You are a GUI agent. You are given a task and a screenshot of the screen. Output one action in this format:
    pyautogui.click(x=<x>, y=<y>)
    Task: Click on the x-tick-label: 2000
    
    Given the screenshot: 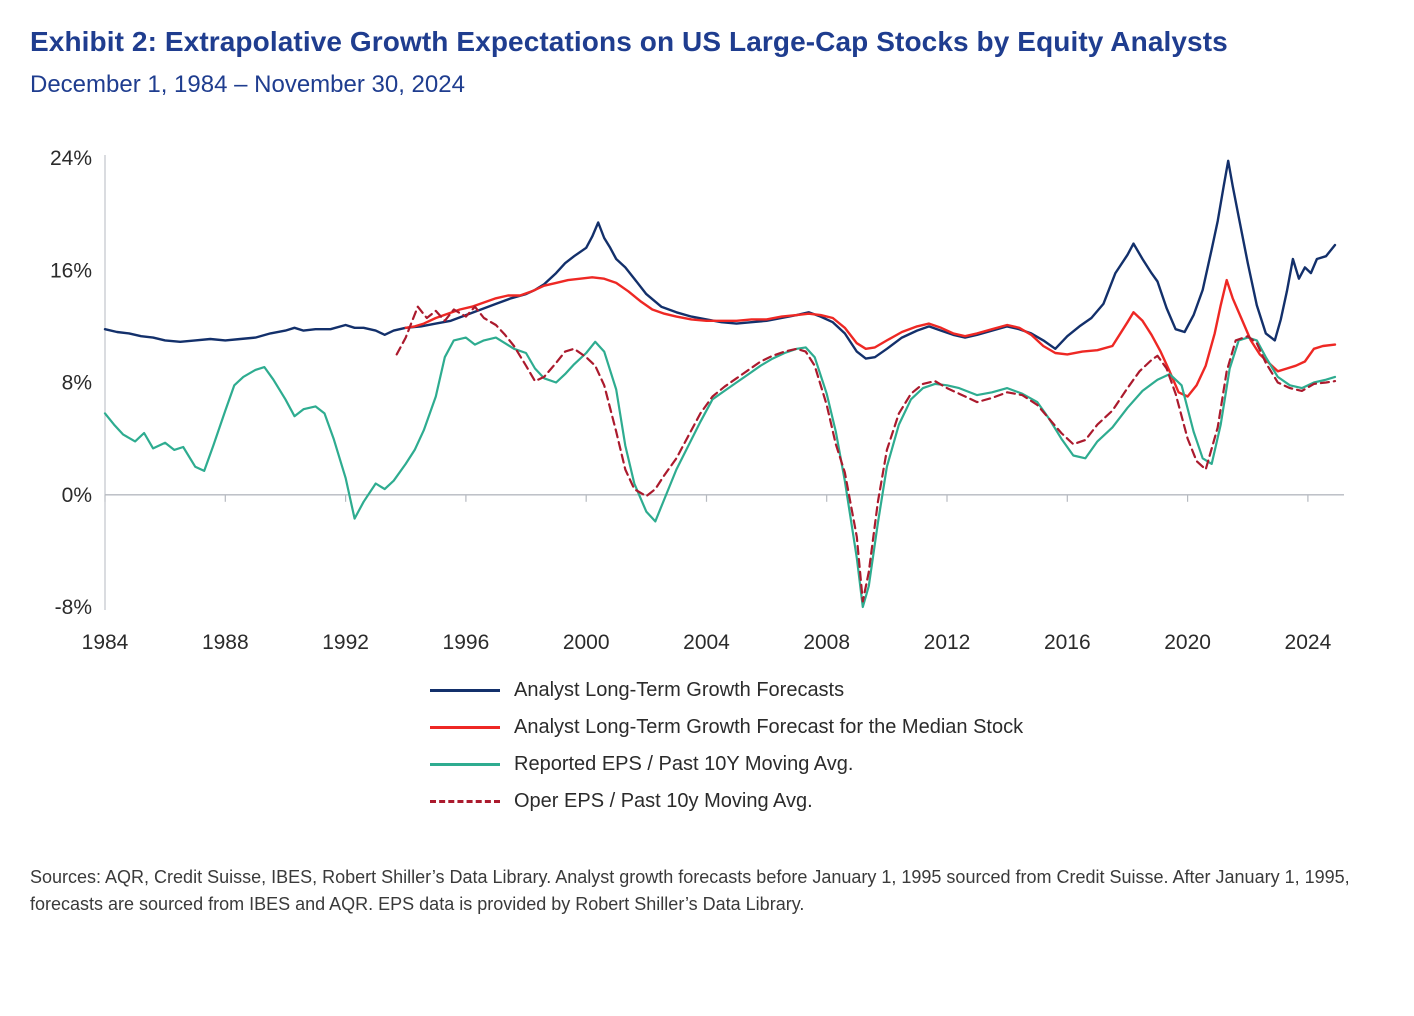 What is the action you would take?
    pyautogui.click(x=586, y=642)
    